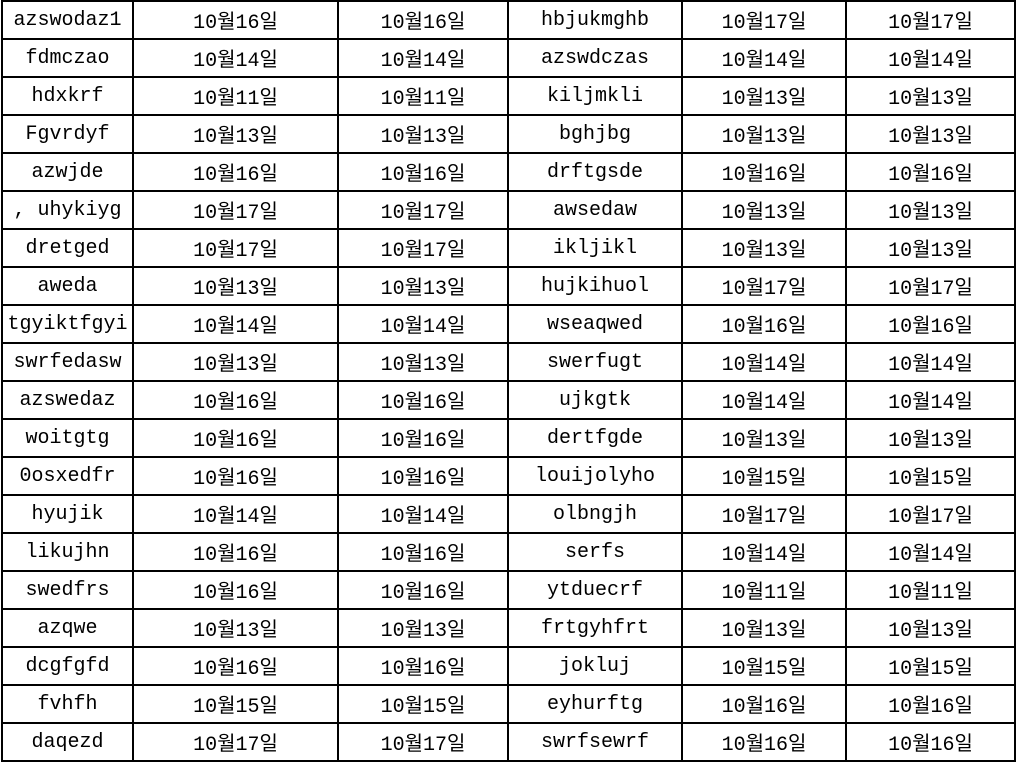  I want to click on name-cell: wseaqwed, so click(595, 324).